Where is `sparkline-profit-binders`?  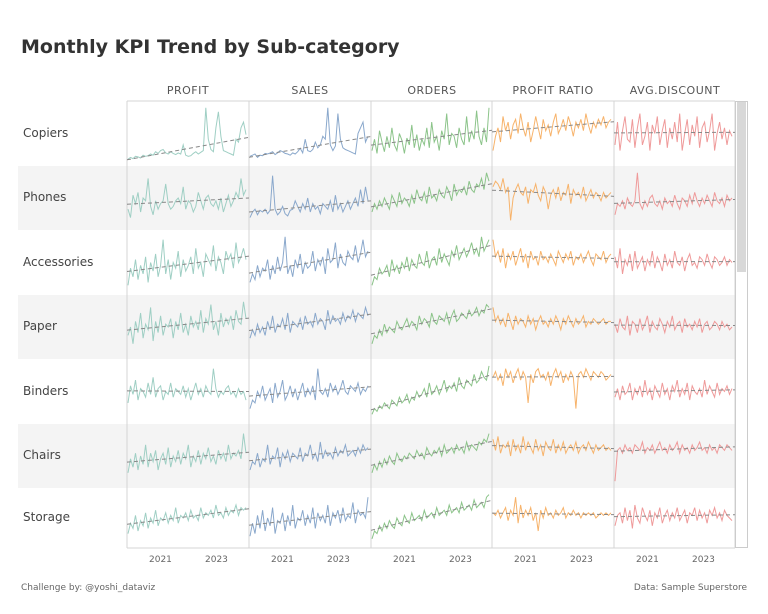
sparkline-profit-binders is located at coordinates (187, 385).